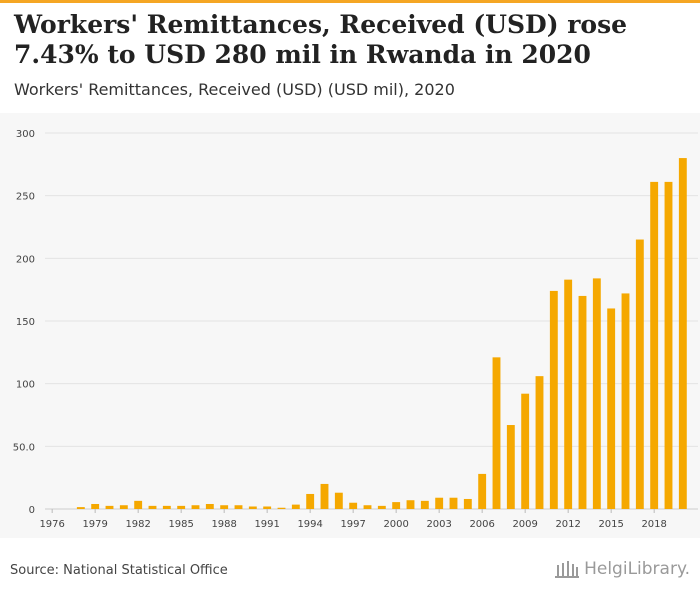  What do you see at coordinates (567, 569) in the screenshot?
I see `library-building-icon` at bounding box center [567, 569].